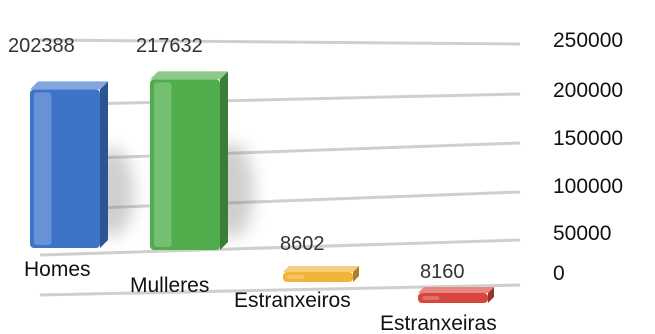 The width and height of the screenshot is (655, 334). I want to click on bar-mulleres, so click(202, 160).